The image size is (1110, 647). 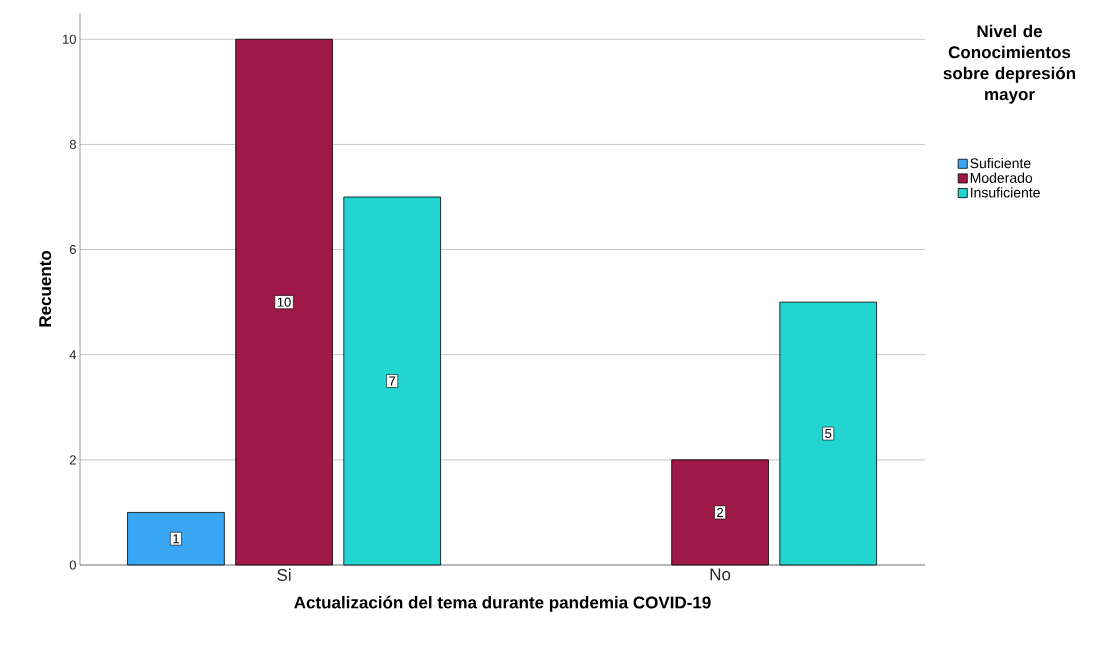 What do you see at coordinates (69, 39) in the screenshot?
I see `y-tick-label: 10` at bounding box center [69, 39].